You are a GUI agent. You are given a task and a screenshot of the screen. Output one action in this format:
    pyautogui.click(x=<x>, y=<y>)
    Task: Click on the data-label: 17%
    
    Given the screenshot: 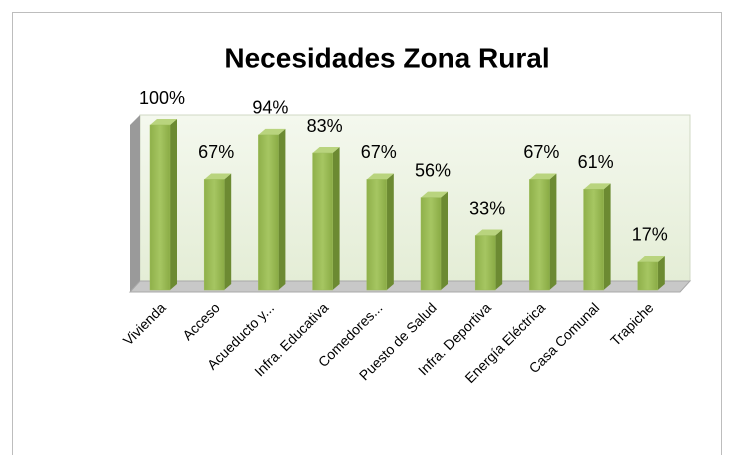 What is the action you would take?
    pyautogui.click(x=650, y=235)
    